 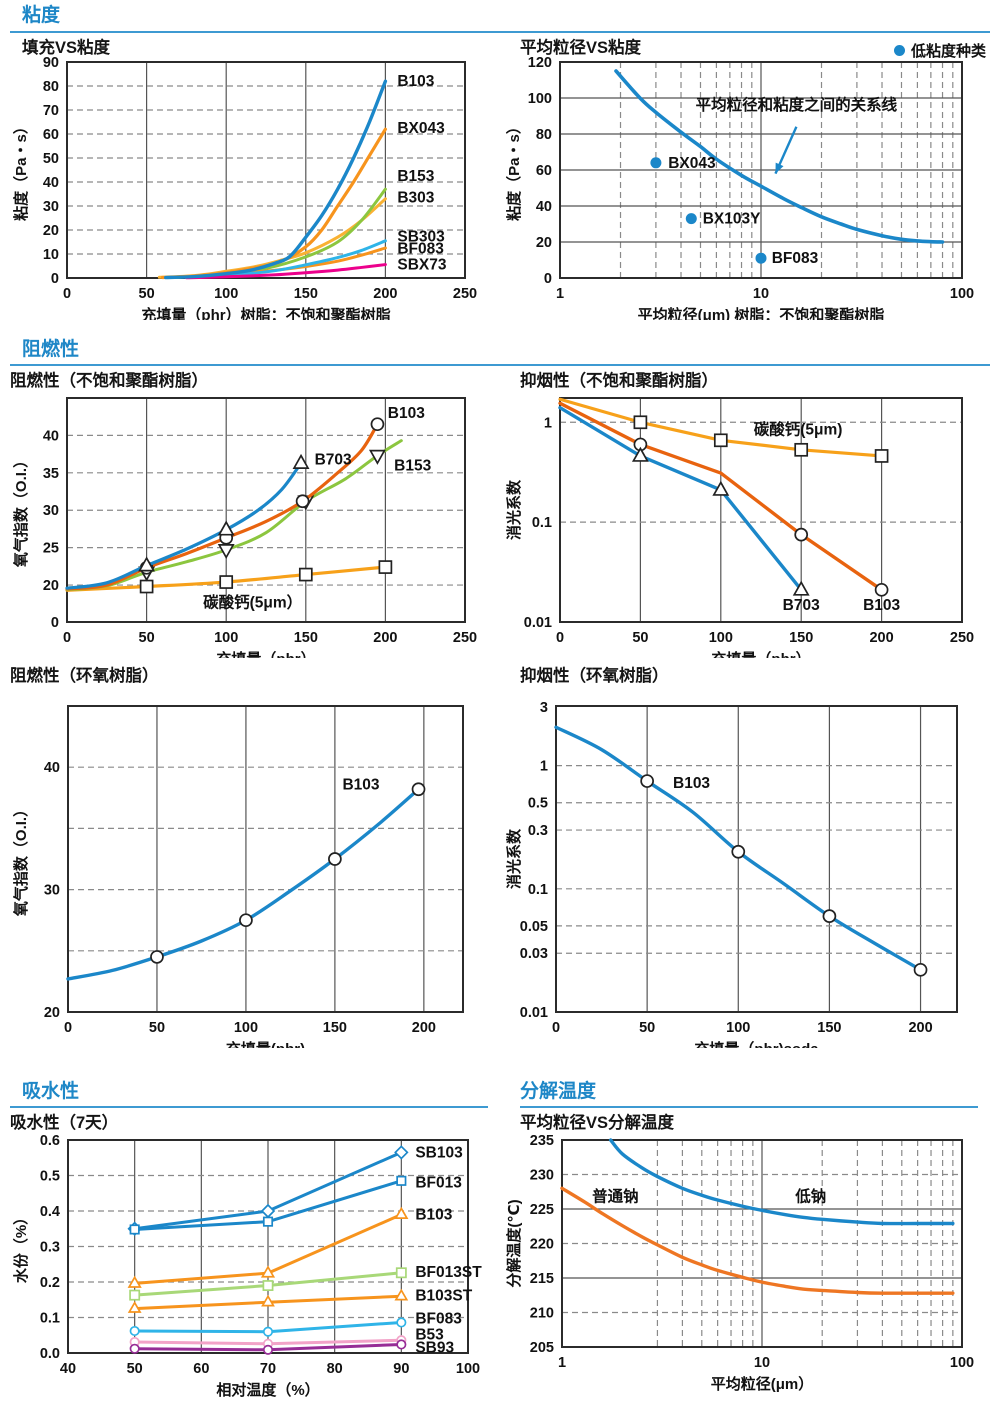 What do you see at coordinates (66, 48) in the screenshot?
I see `chart-subtitle-fill-vs-viscosity: 填充VS粘度` at bounding box center [66, 48].